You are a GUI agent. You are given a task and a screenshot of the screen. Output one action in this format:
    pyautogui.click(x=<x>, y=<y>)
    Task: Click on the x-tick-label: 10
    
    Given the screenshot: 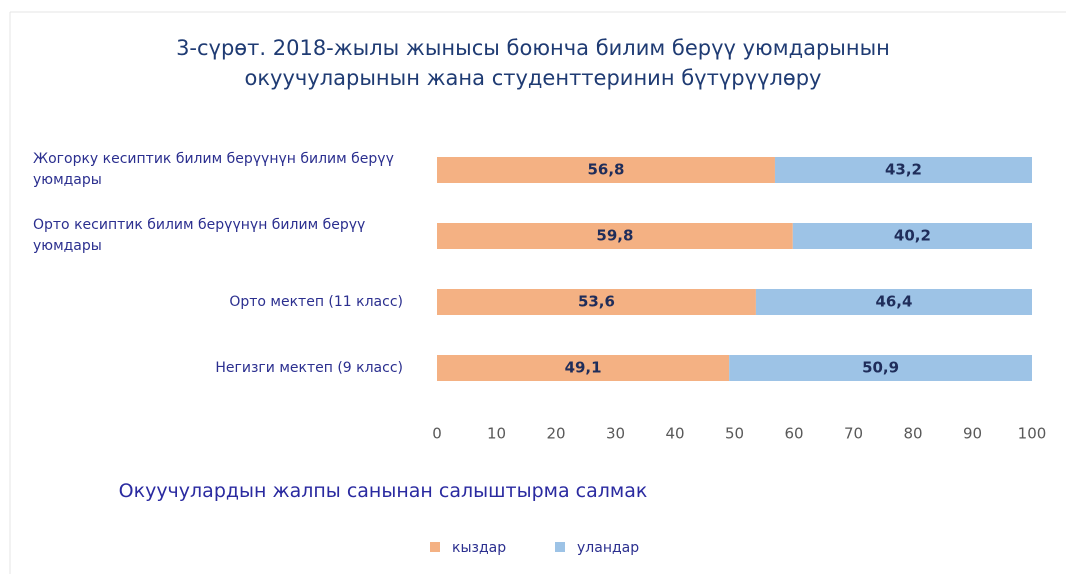 What is the action you would take?
    pyautogui.click(x=496, y=434)
    